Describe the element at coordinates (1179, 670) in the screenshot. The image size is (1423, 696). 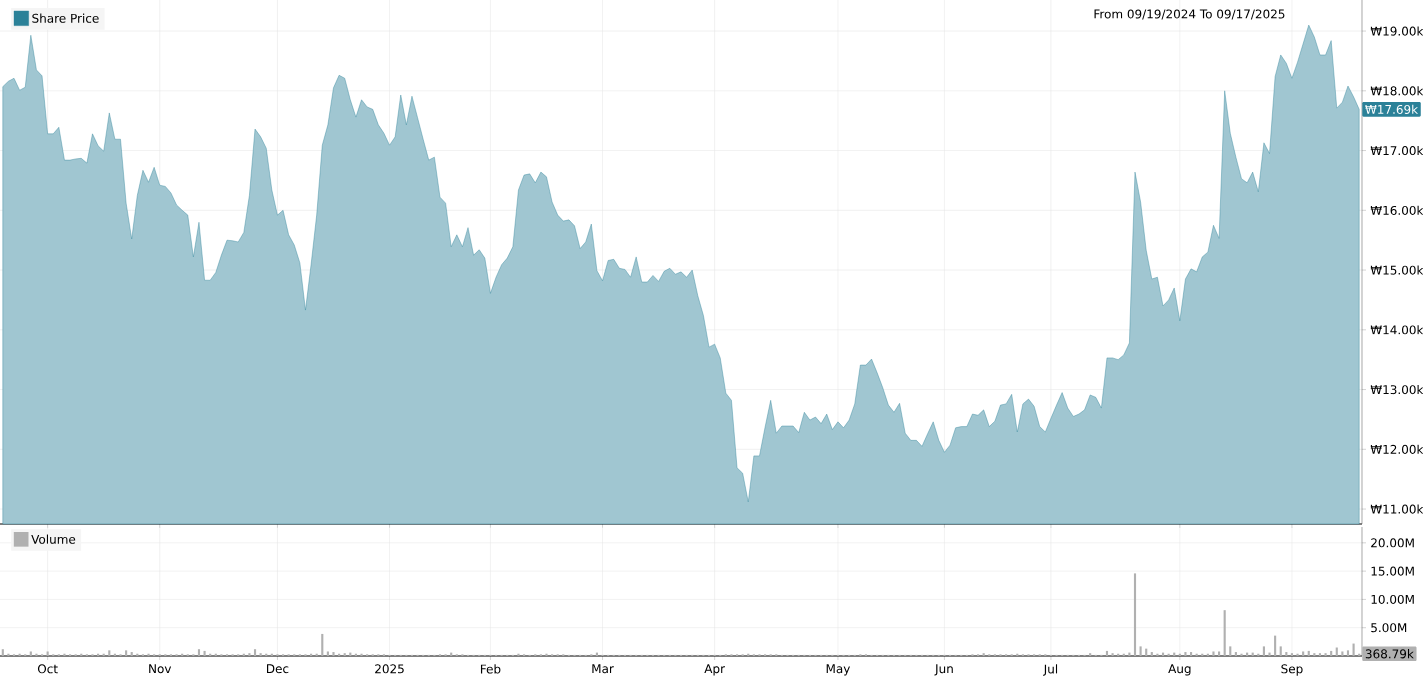
I see `x-tick-label: Aug` at that location.